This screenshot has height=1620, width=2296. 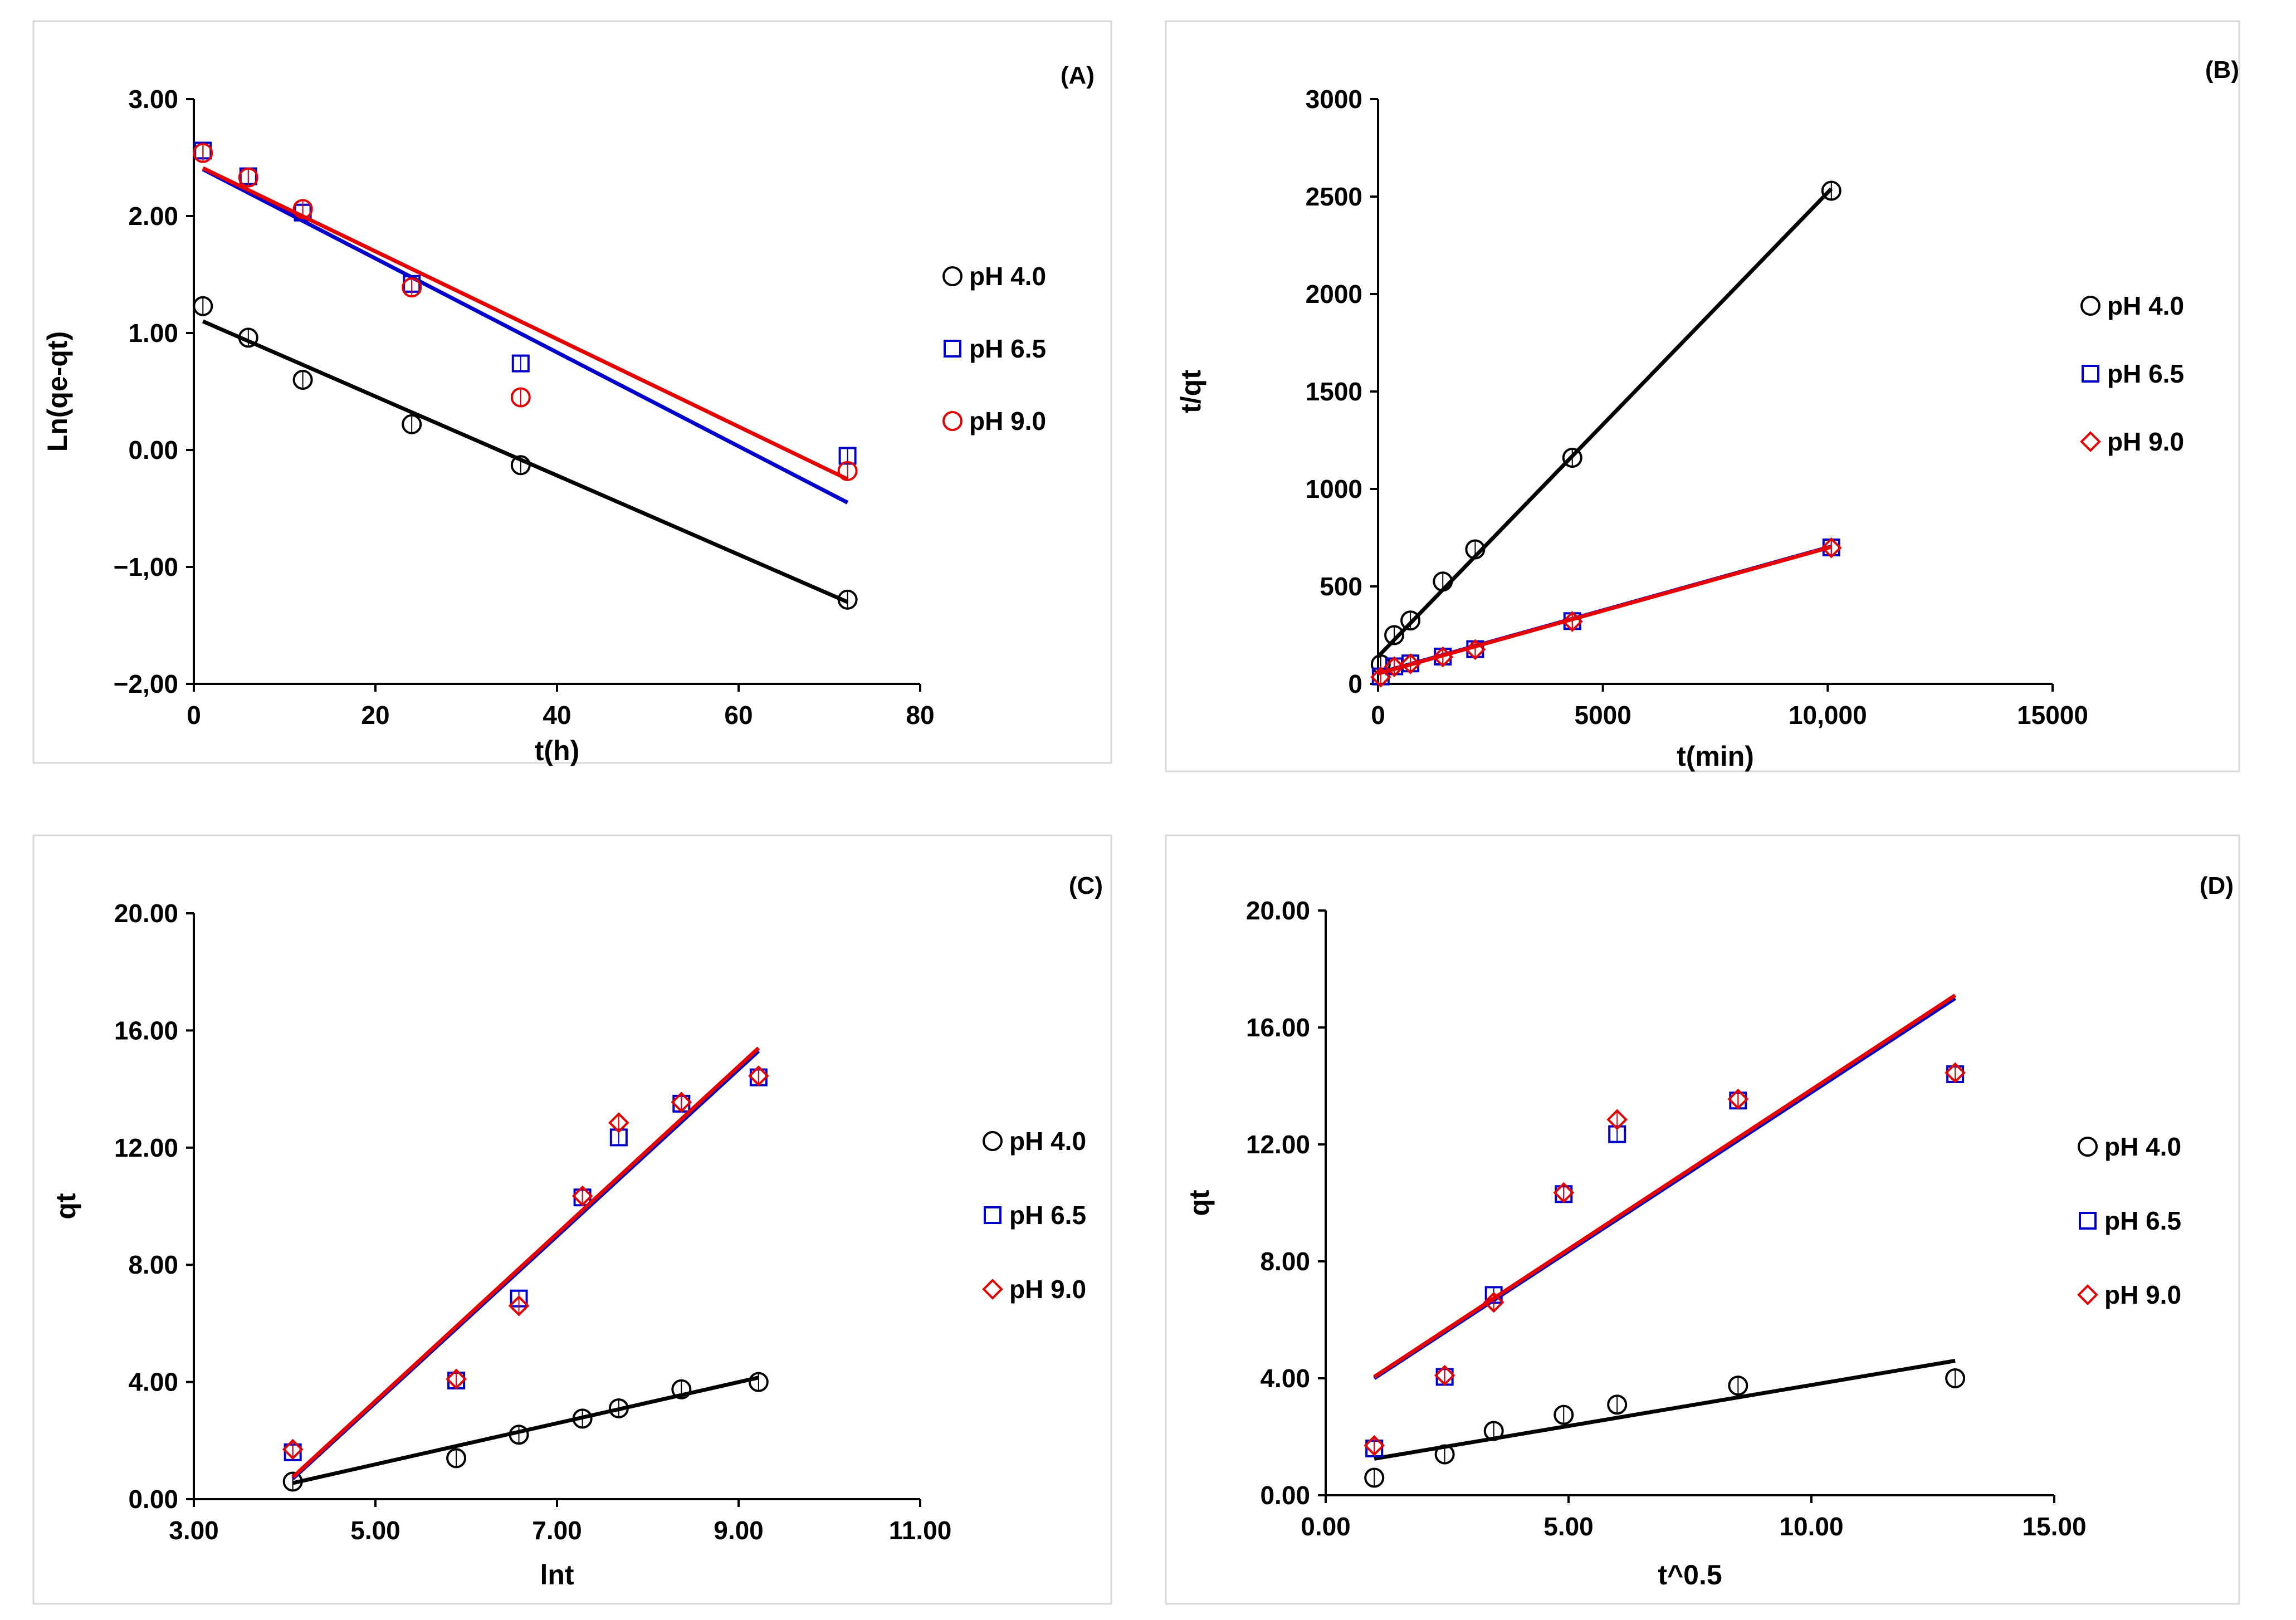 What do you see at coordinates (153, 449) in the screenshot?
I see `y-tick-label: 0.00` at bounding box center [153, 449].